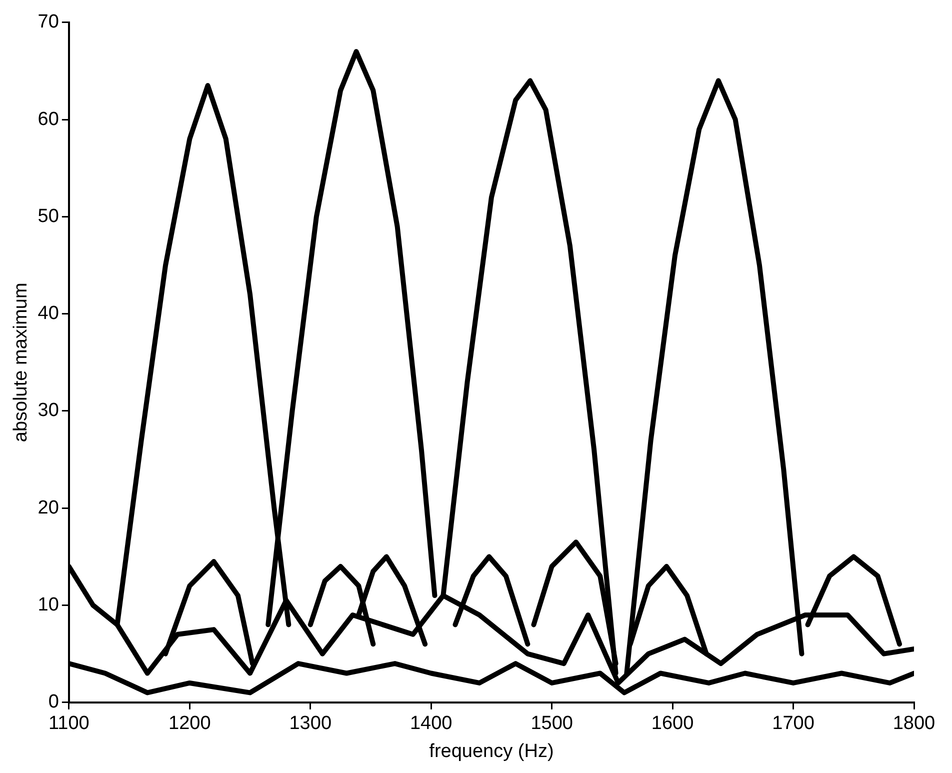  Describe the element at coordinates (48, 22) in the screenshot. I see `y-tick-label: 70` at that location.